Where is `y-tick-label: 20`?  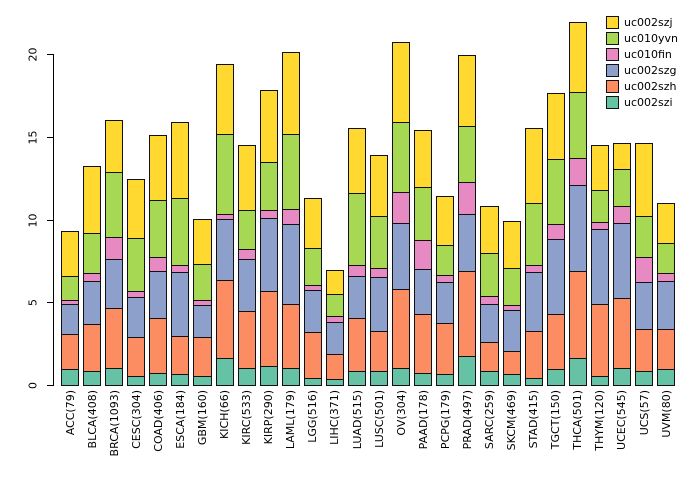
y-tick-label: 20 is located at coordinates (33, 54).